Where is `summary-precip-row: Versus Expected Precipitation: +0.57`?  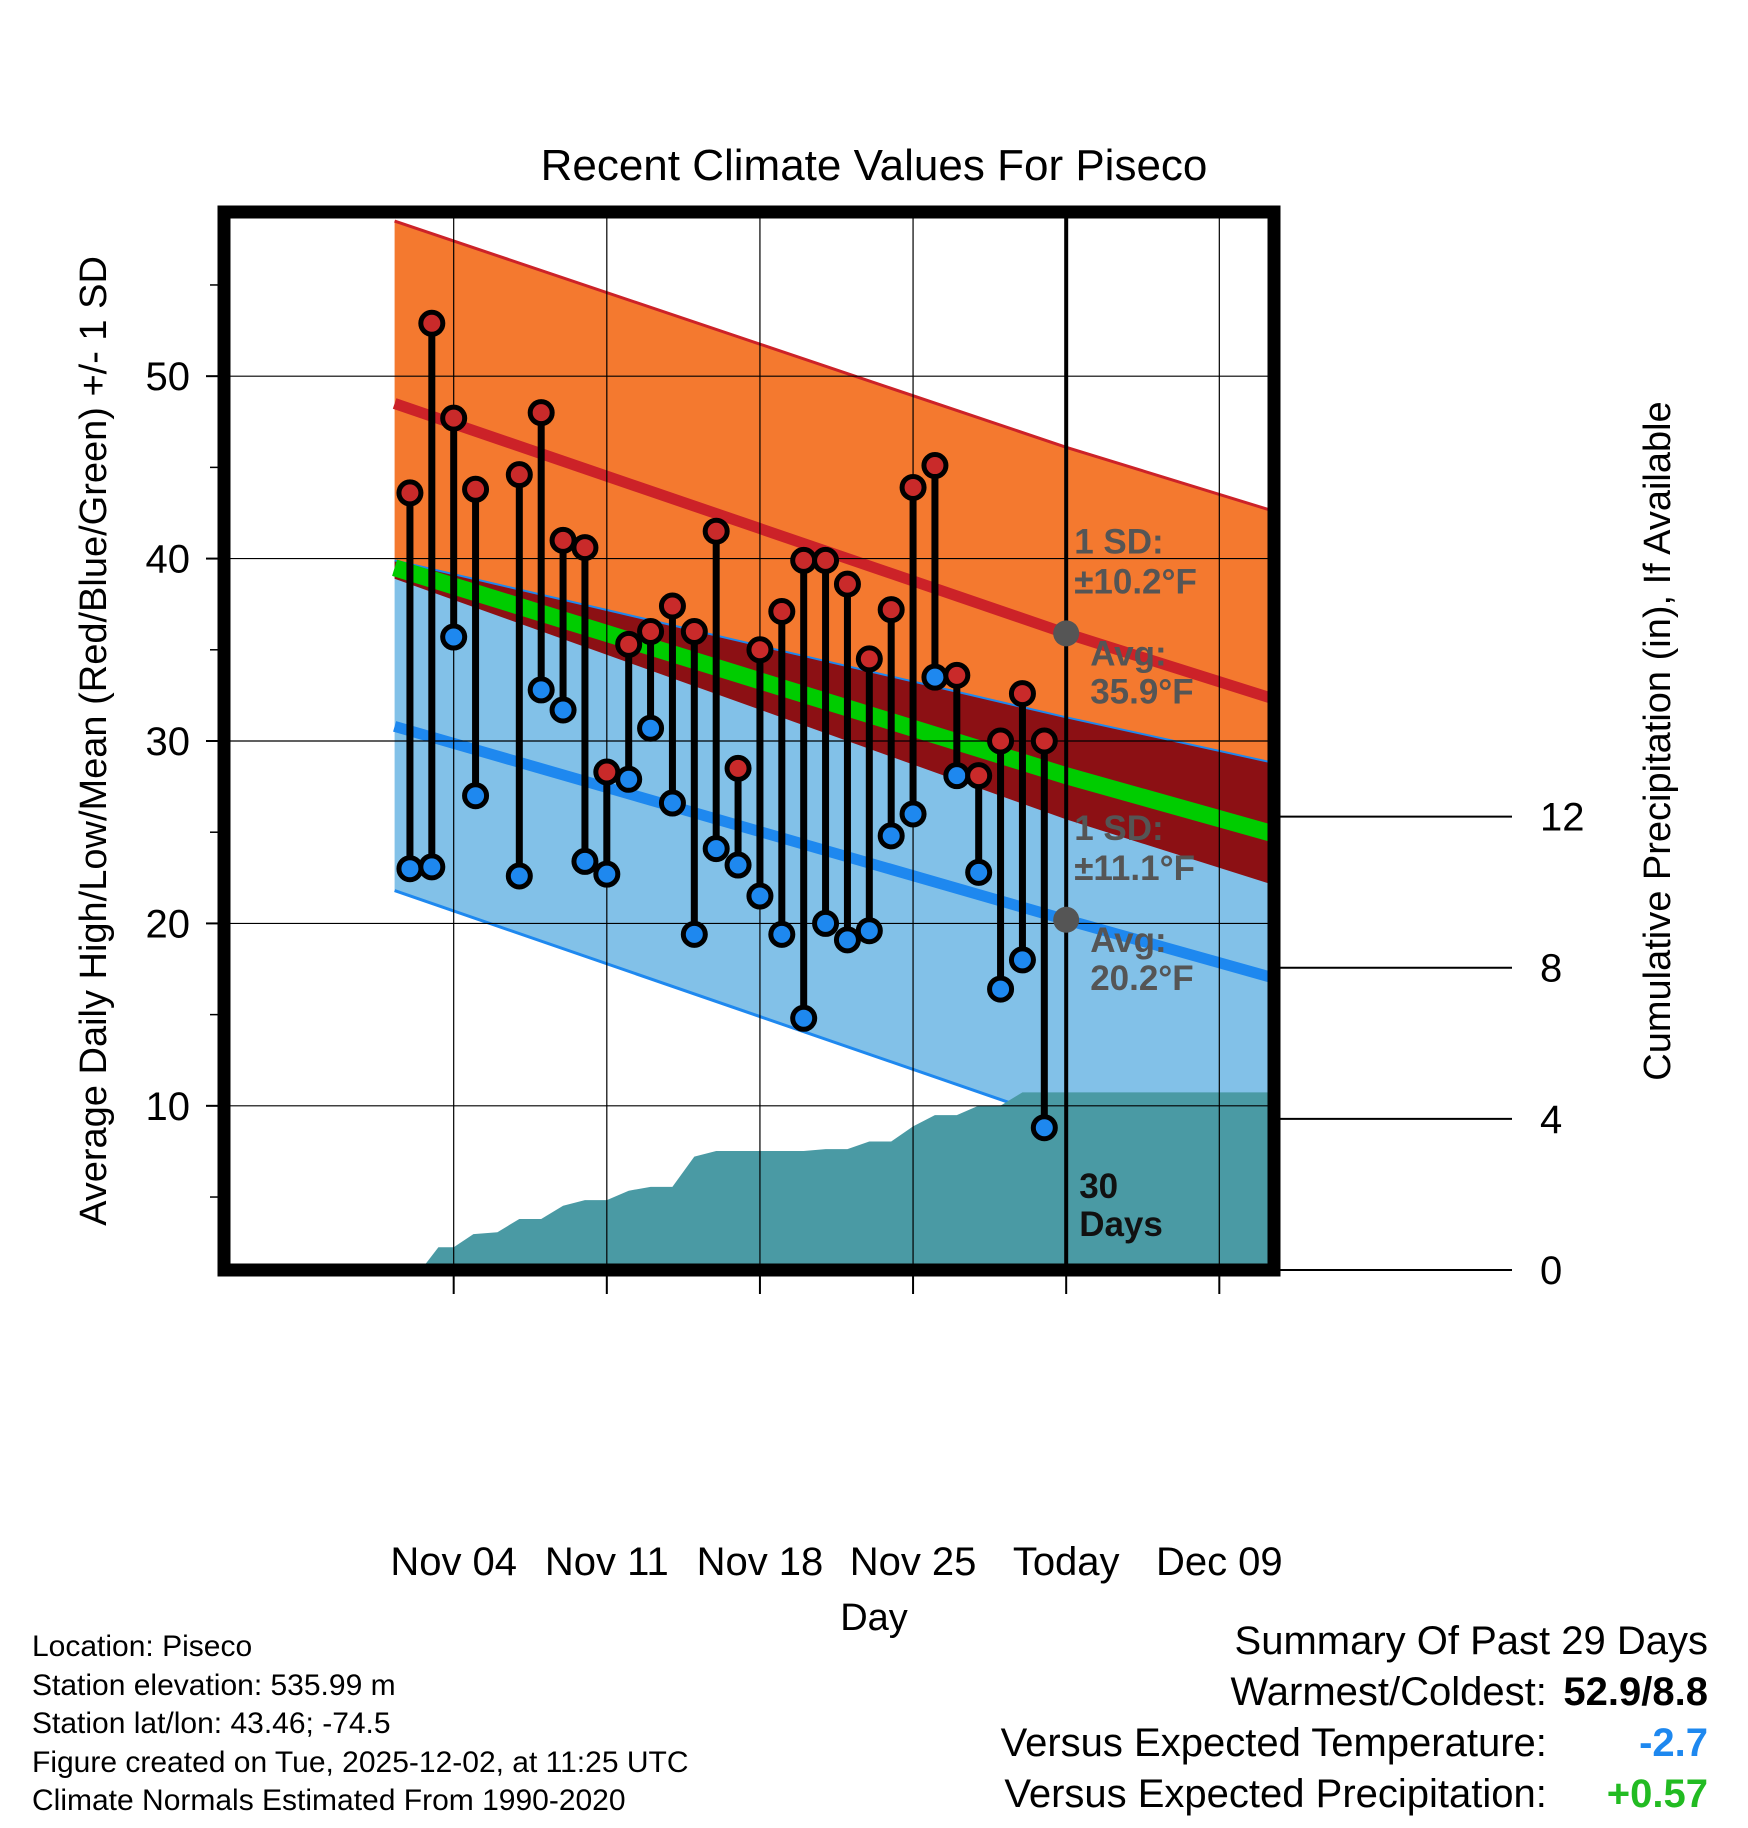 summary-precip-row: Versus Expected Precipitation: +0.57 is located at coordinates (1354, 1794).